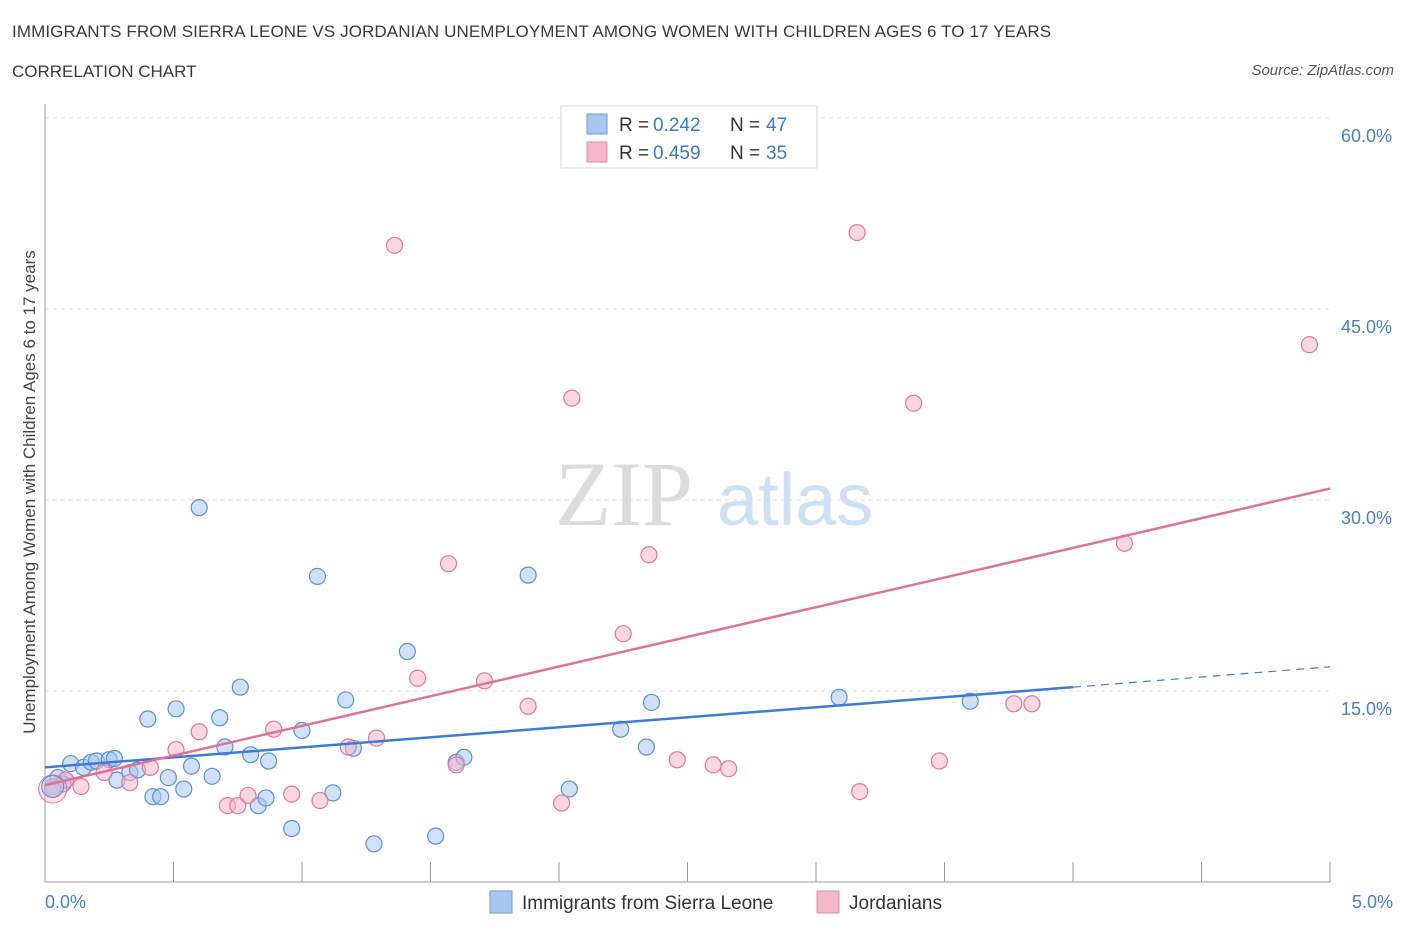 The width and height of the screenshot is (1406, 930). What do you see at coordinates (795, 499) in the screenshot?
I see `watermark-atlas: atlas` at bounding box center [795, 499].